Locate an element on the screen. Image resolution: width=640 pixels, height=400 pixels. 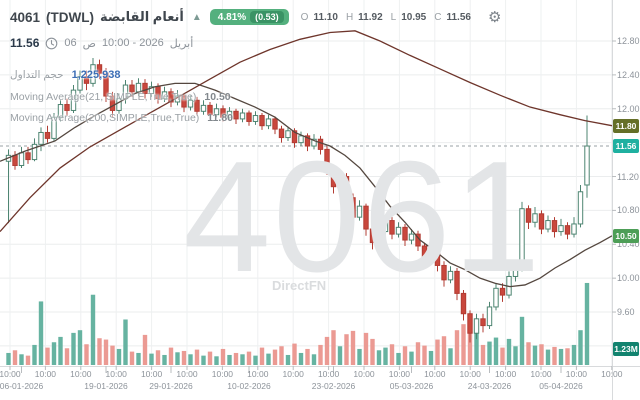
price-axis-label: 10.00 is located at coordinates (628, 278).